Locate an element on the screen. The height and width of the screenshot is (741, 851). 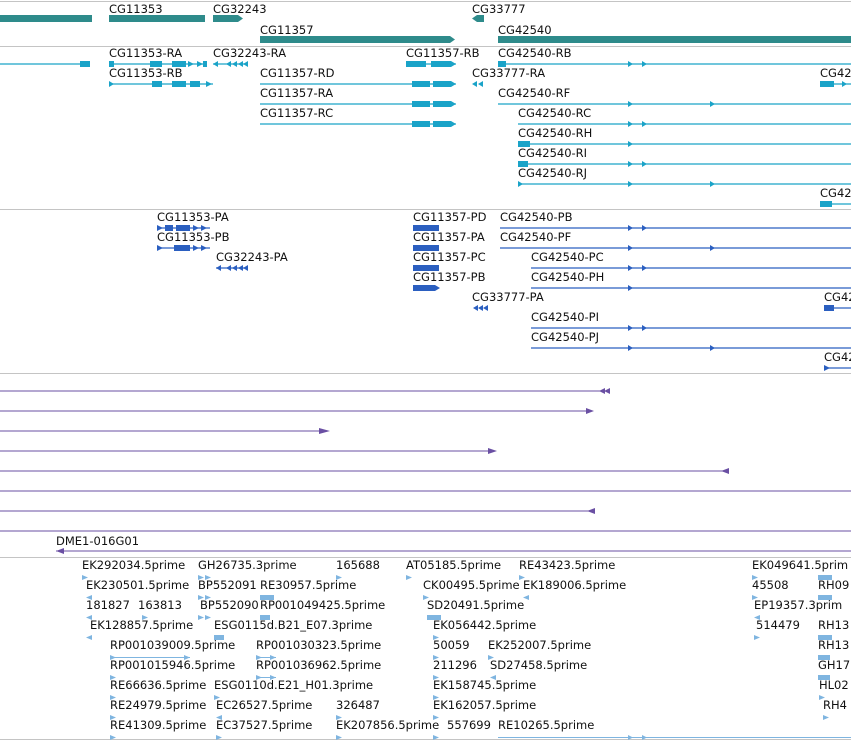
est-label: 211296 is located at coordinates (455, 665).